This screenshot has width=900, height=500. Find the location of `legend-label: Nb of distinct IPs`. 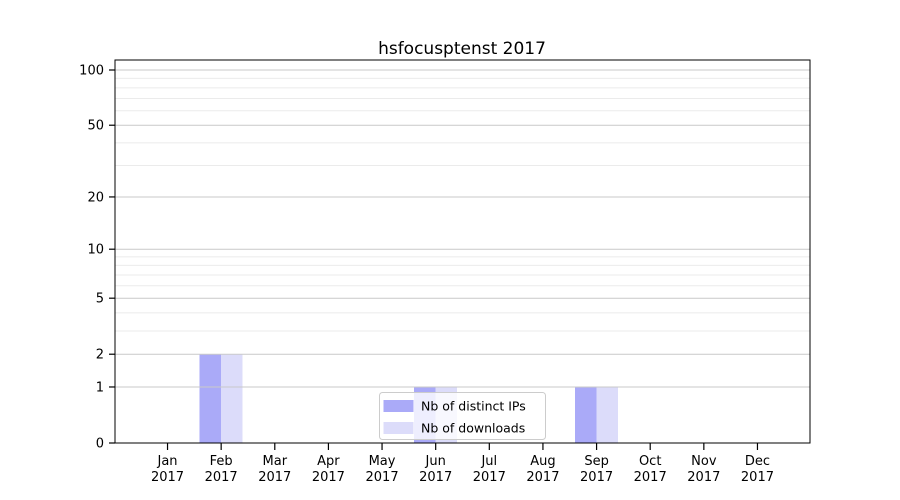

legend-label: Nb of distinct IPs is located at coordinates (473, 406).